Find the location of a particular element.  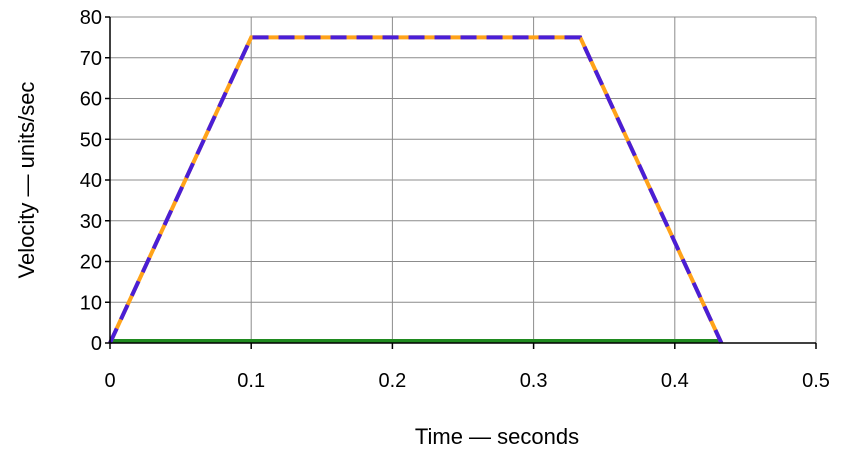

y-tick-label: 80 is located at coordinates (91, 18).